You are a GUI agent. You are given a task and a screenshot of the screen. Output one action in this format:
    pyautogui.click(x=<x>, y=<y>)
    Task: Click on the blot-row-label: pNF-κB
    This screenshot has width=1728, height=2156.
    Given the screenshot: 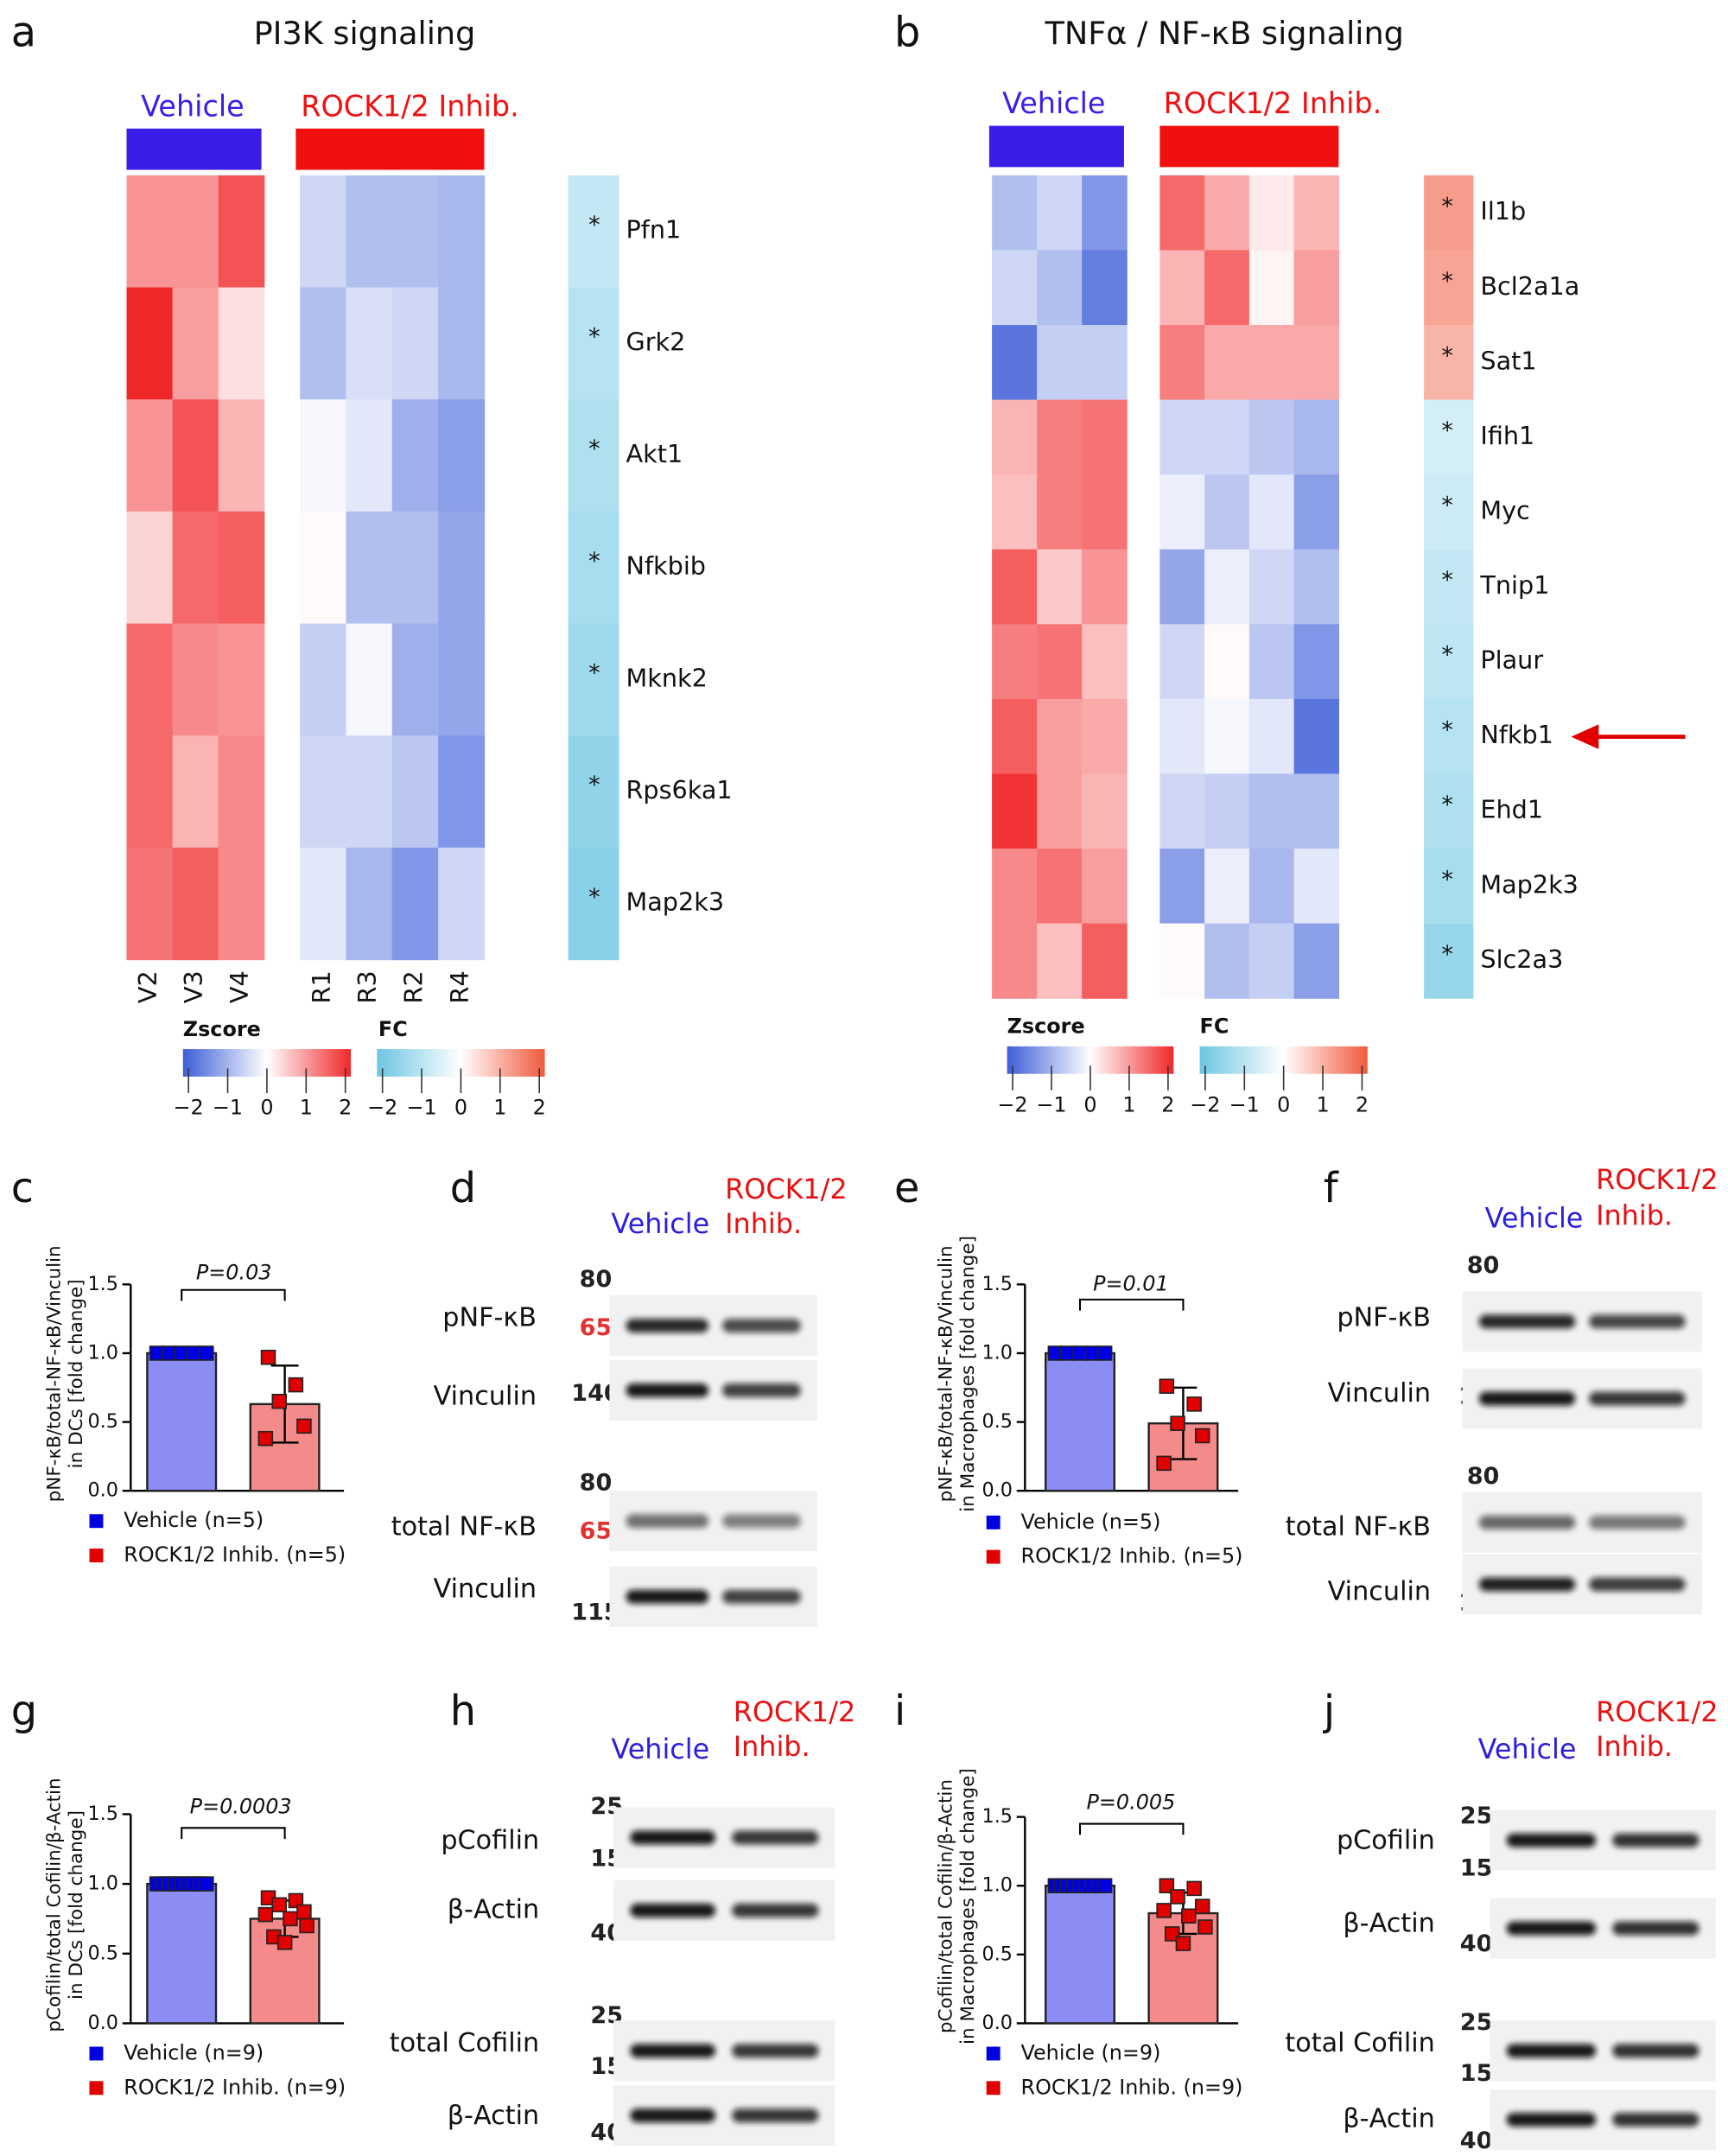 What is the action you would take?
    pyautogui.click(x=1384, y=1318)
    